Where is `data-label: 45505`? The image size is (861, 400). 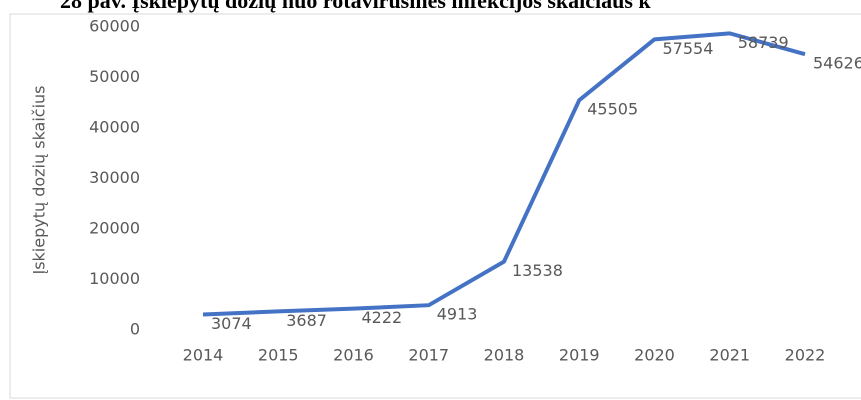
data-label: 45505 is located at coordinates (612, 109).